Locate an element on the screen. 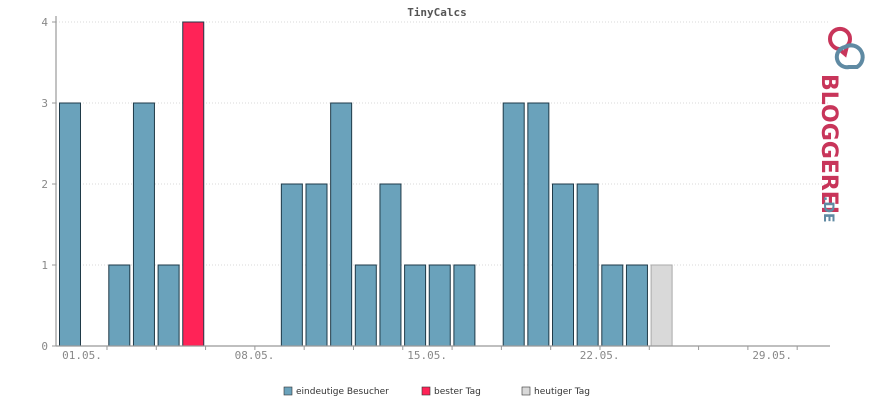  y-tick-label: 0 is located at coordinates (44, 346).